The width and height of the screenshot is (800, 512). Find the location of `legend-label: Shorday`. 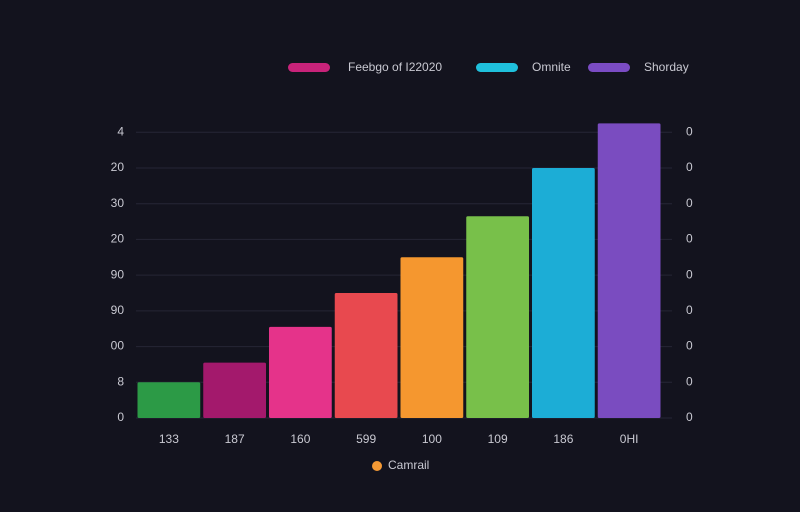

legend-label: Shorday is located at coordinates (666, 67).